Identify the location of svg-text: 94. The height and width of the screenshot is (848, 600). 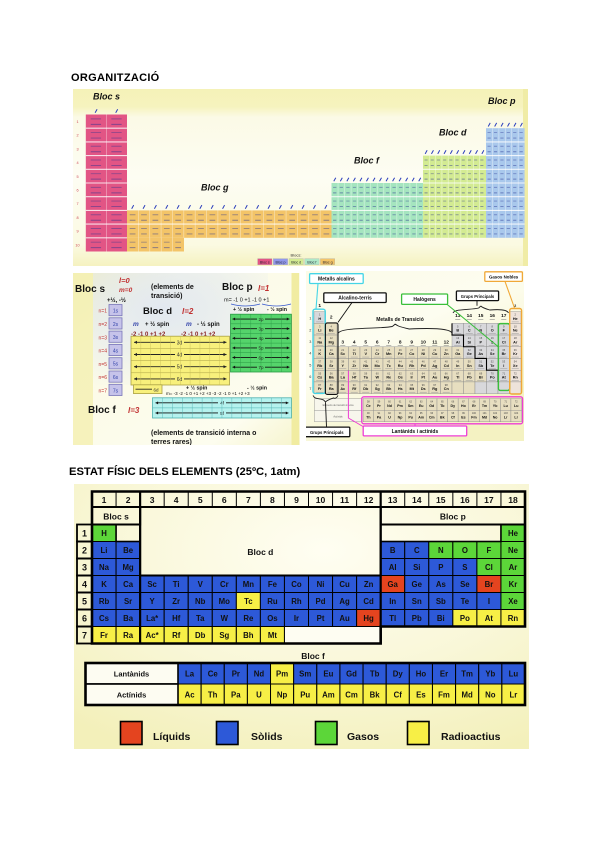
(410, 413).